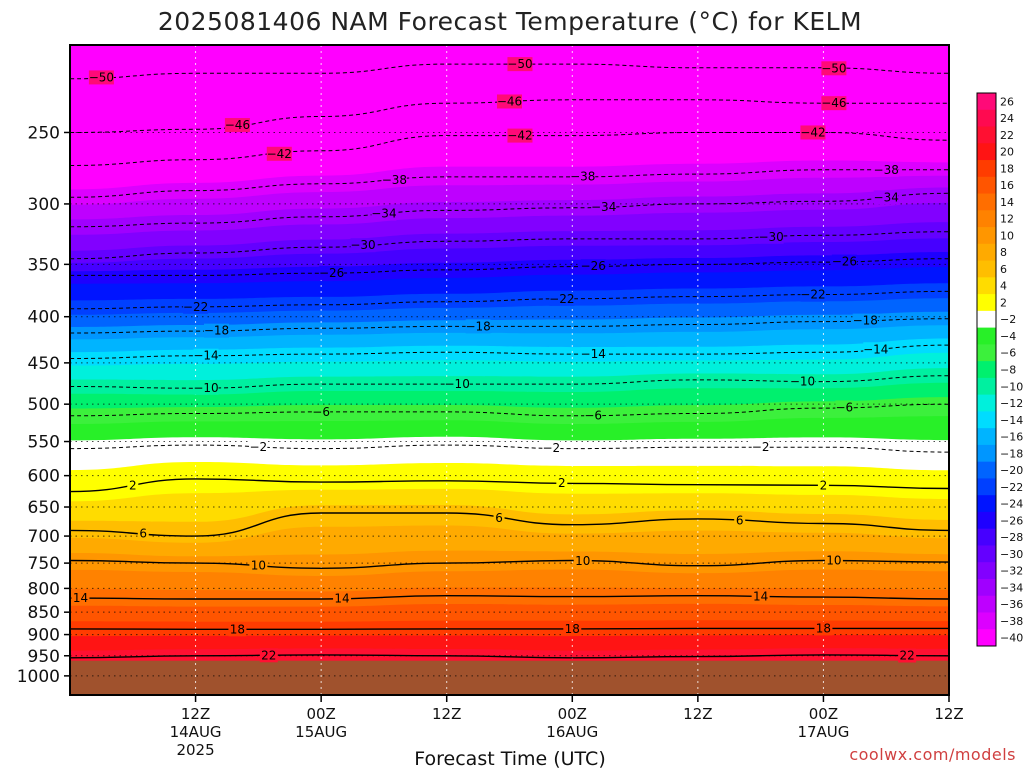  What do you see at coordinates (394, 180) in the screenshot?
I see `isotherm-label--38: −38` at bounding box center [394, 180].